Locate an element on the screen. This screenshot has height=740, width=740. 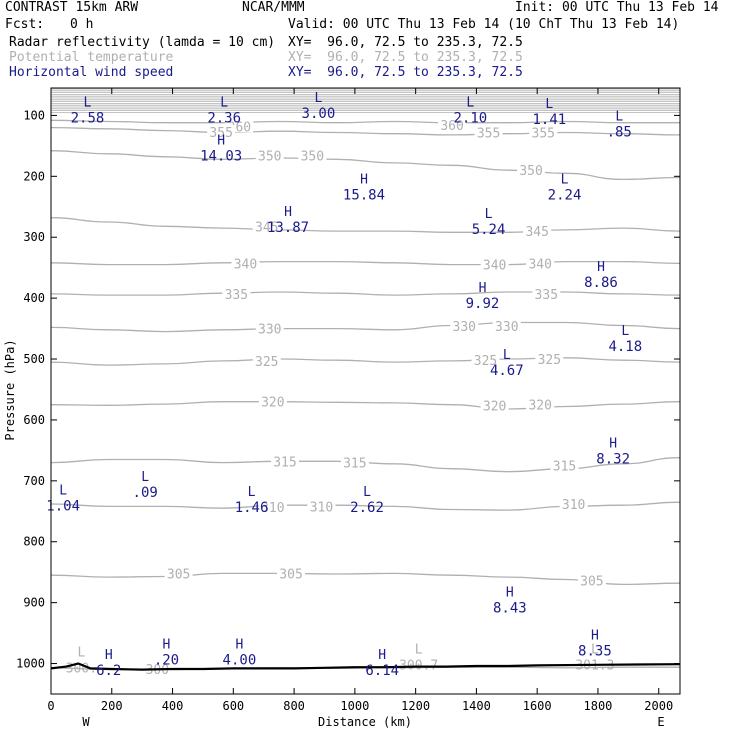
x-tick-label: 200 is located at coordinates (112, 706).